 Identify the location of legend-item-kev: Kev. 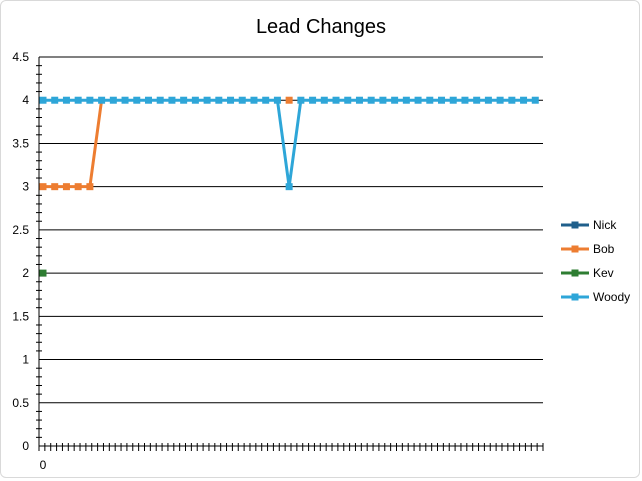
(587, 273).